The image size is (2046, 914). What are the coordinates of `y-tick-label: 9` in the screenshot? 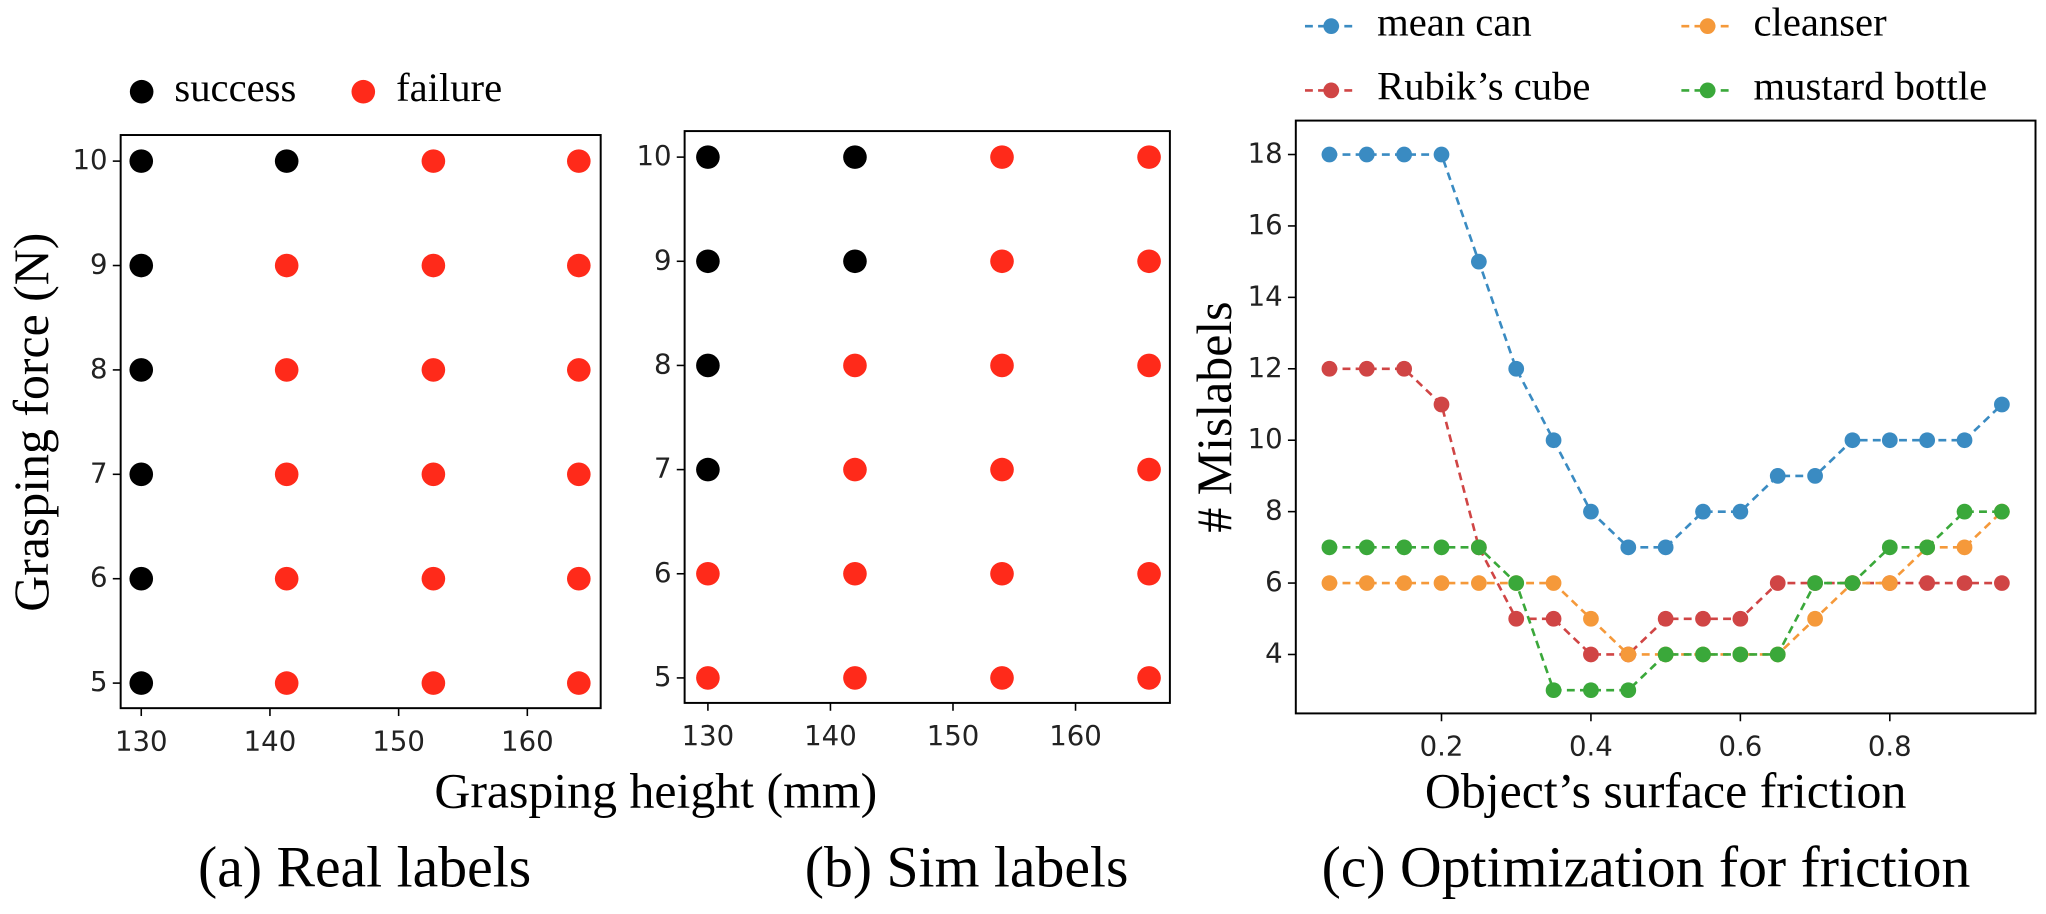 It's located at (99, 265).